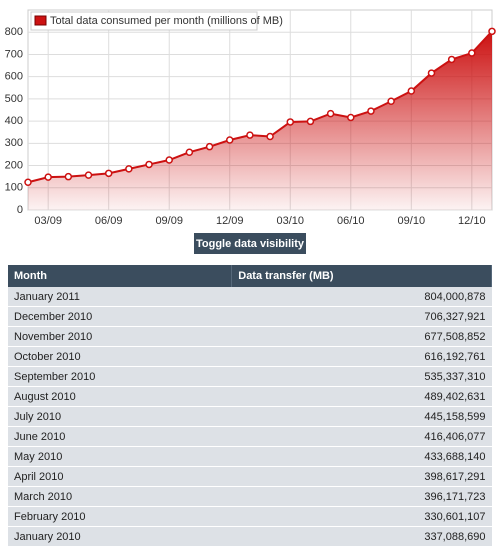 The image size is (500, 551). I want to click on column-header: Month, so click(120, 276).